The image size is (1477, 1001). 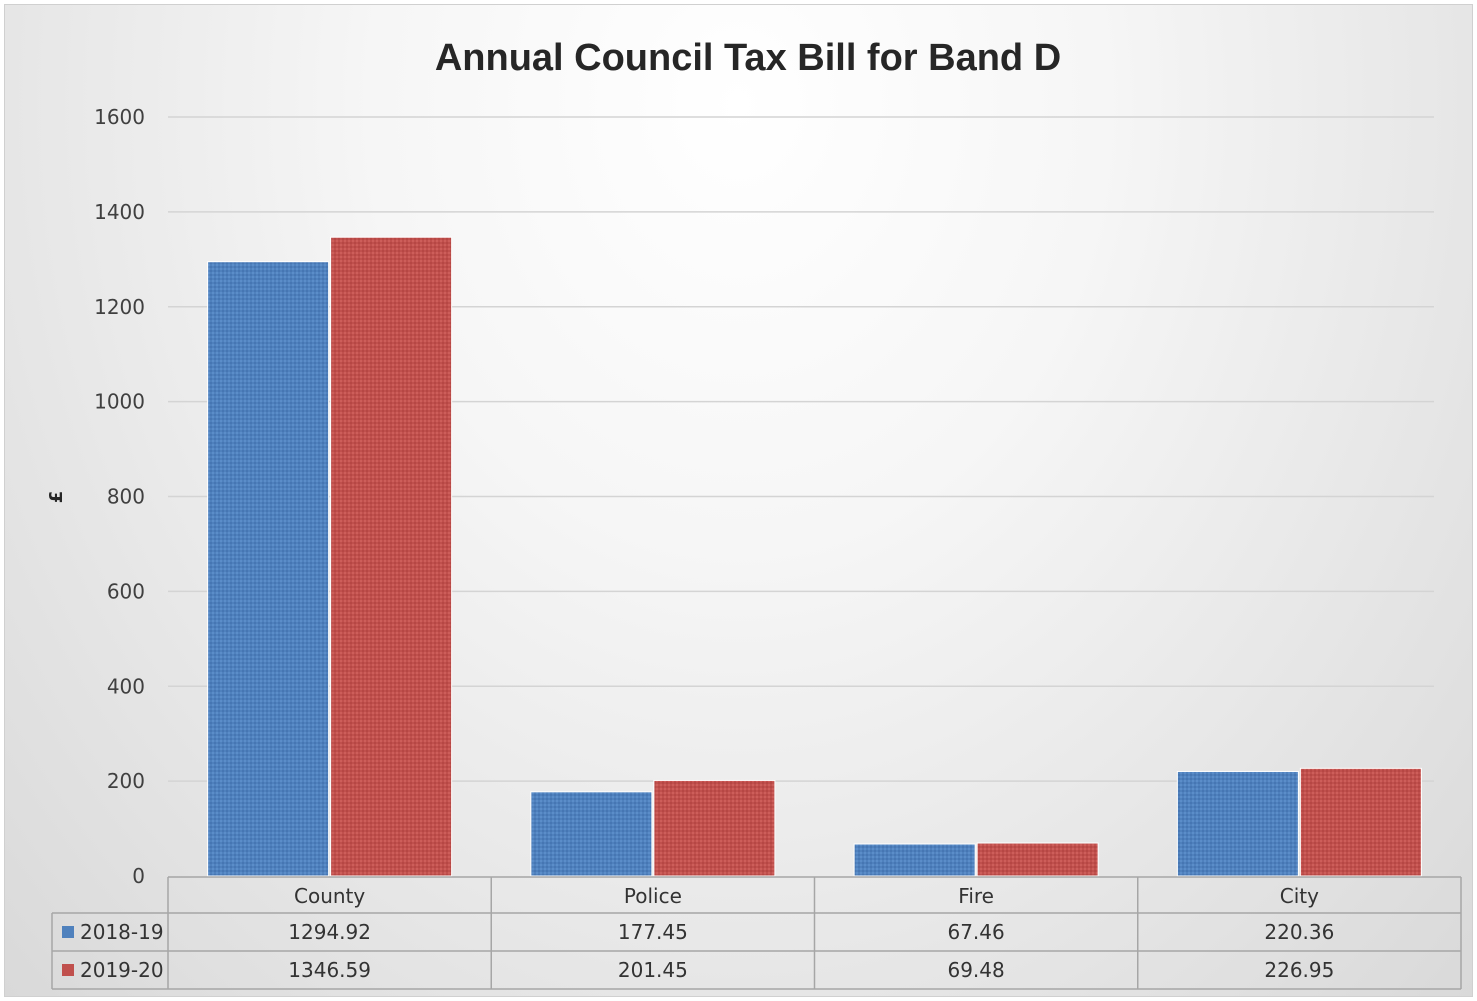 I want to click on y-tick-label: 600, so click(x=126, y=591).